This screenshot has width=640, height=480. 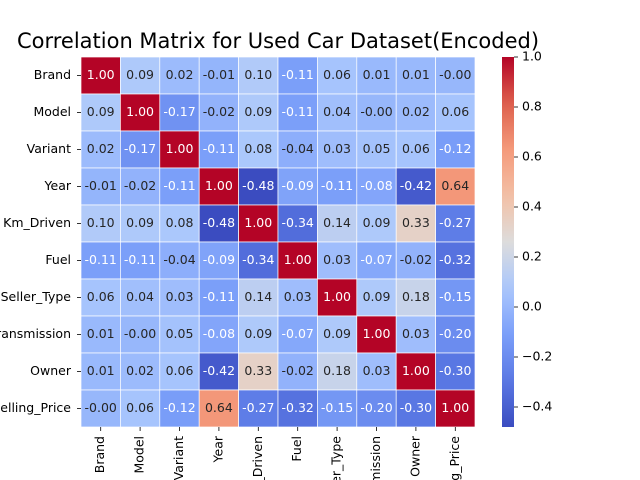 I want to click on cell-label: -0.04, so click(x=179, y=259).